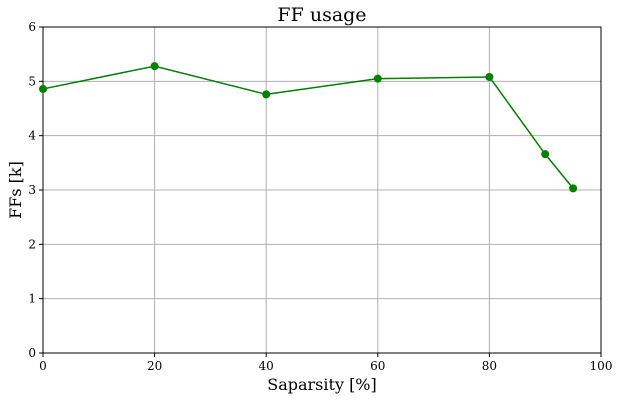  Describe the element at coordinates (32, 27) in the screenshot. I see `y-tick-label: 6` at that location.